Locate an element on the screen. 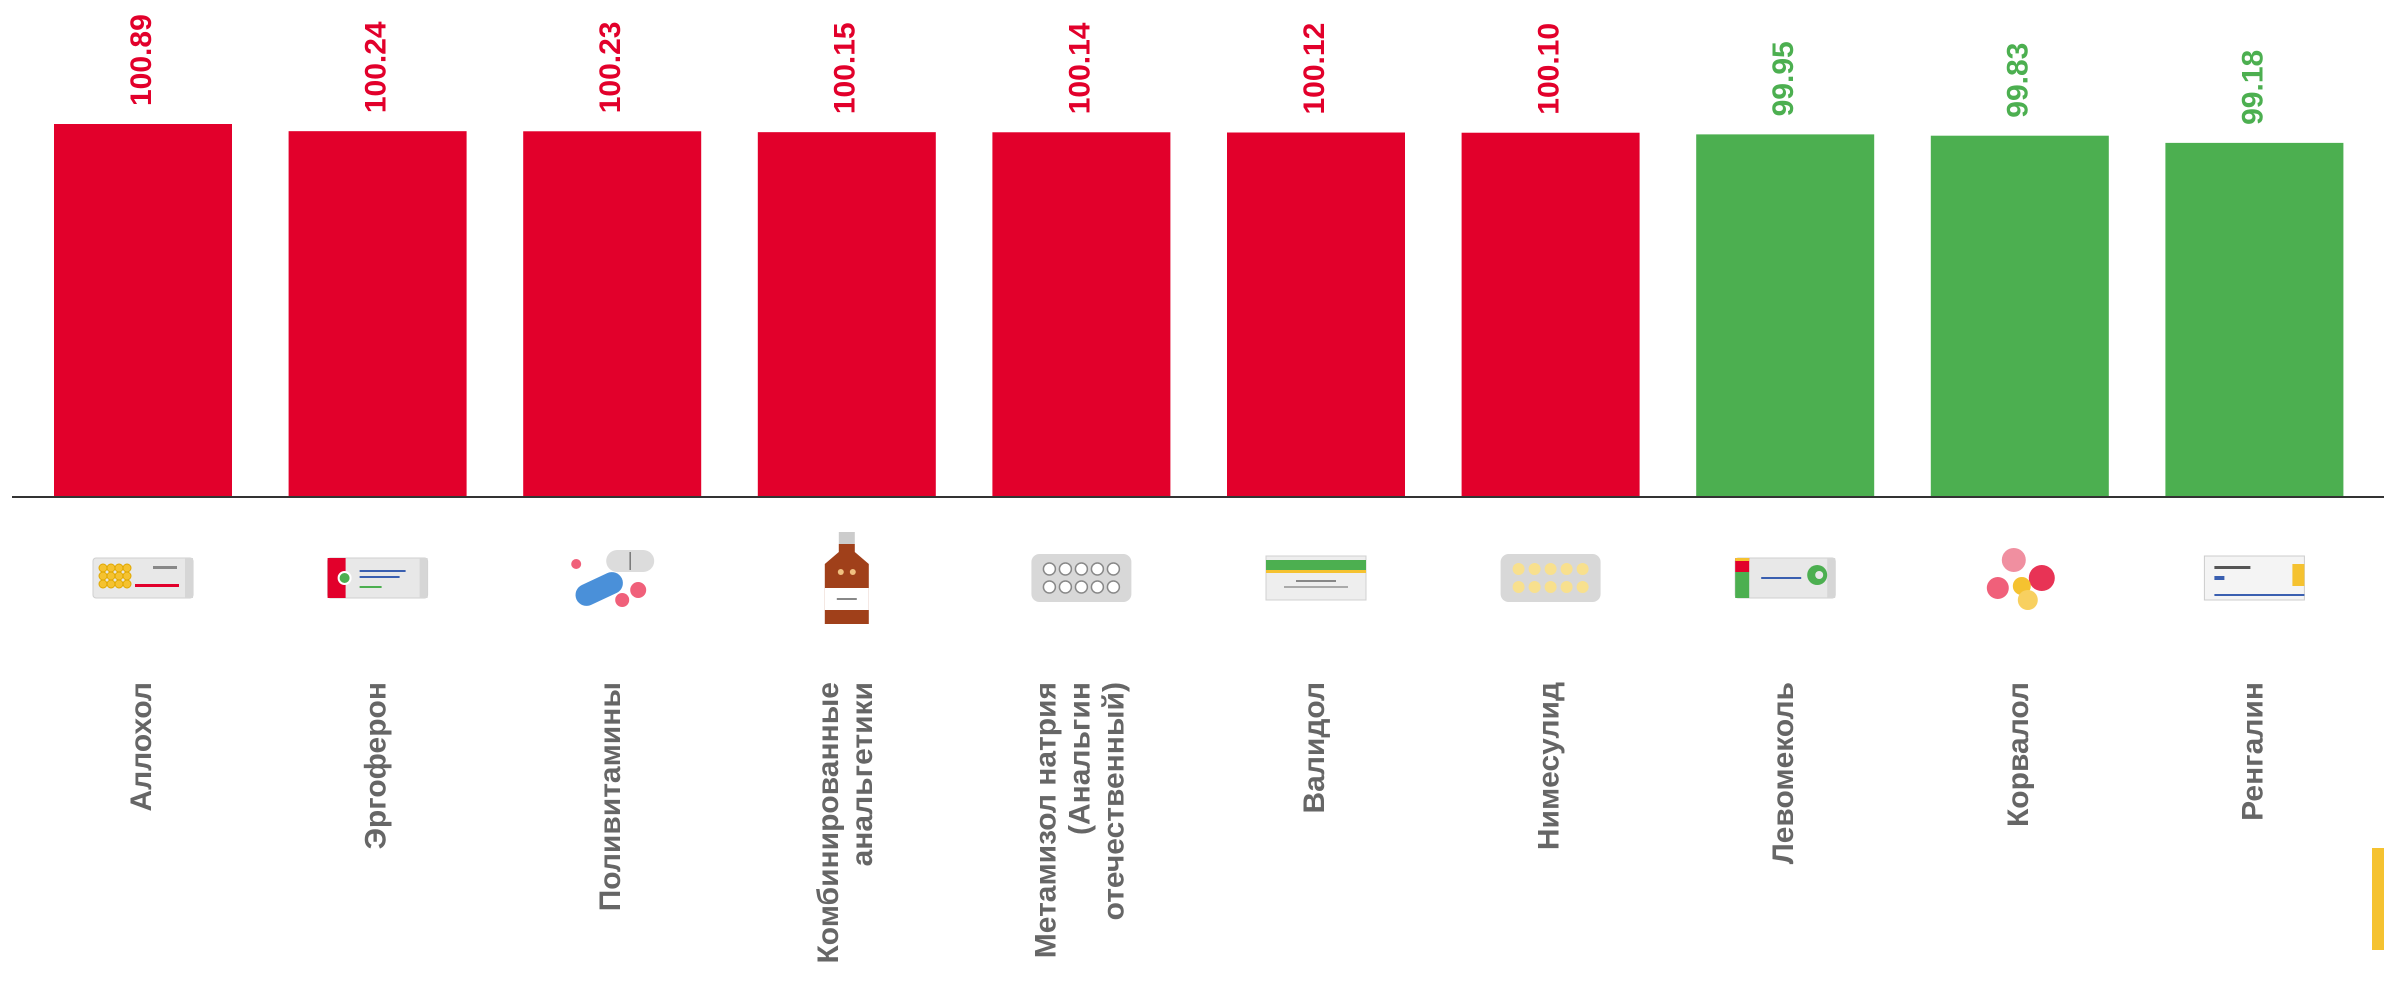  category-label-line: Нимесулид is located at coordinates (1549, 766).